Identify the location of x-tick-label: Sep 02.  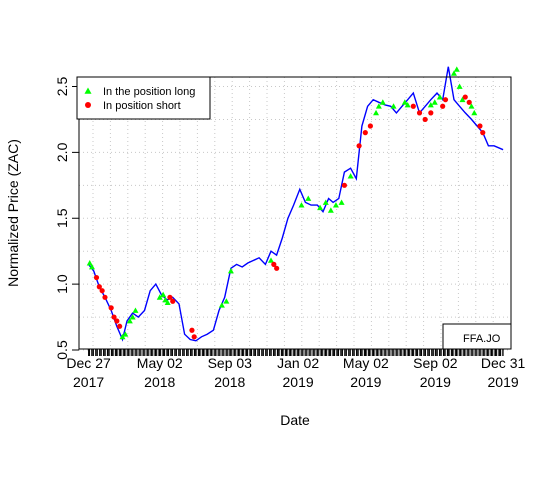
(435, 363).